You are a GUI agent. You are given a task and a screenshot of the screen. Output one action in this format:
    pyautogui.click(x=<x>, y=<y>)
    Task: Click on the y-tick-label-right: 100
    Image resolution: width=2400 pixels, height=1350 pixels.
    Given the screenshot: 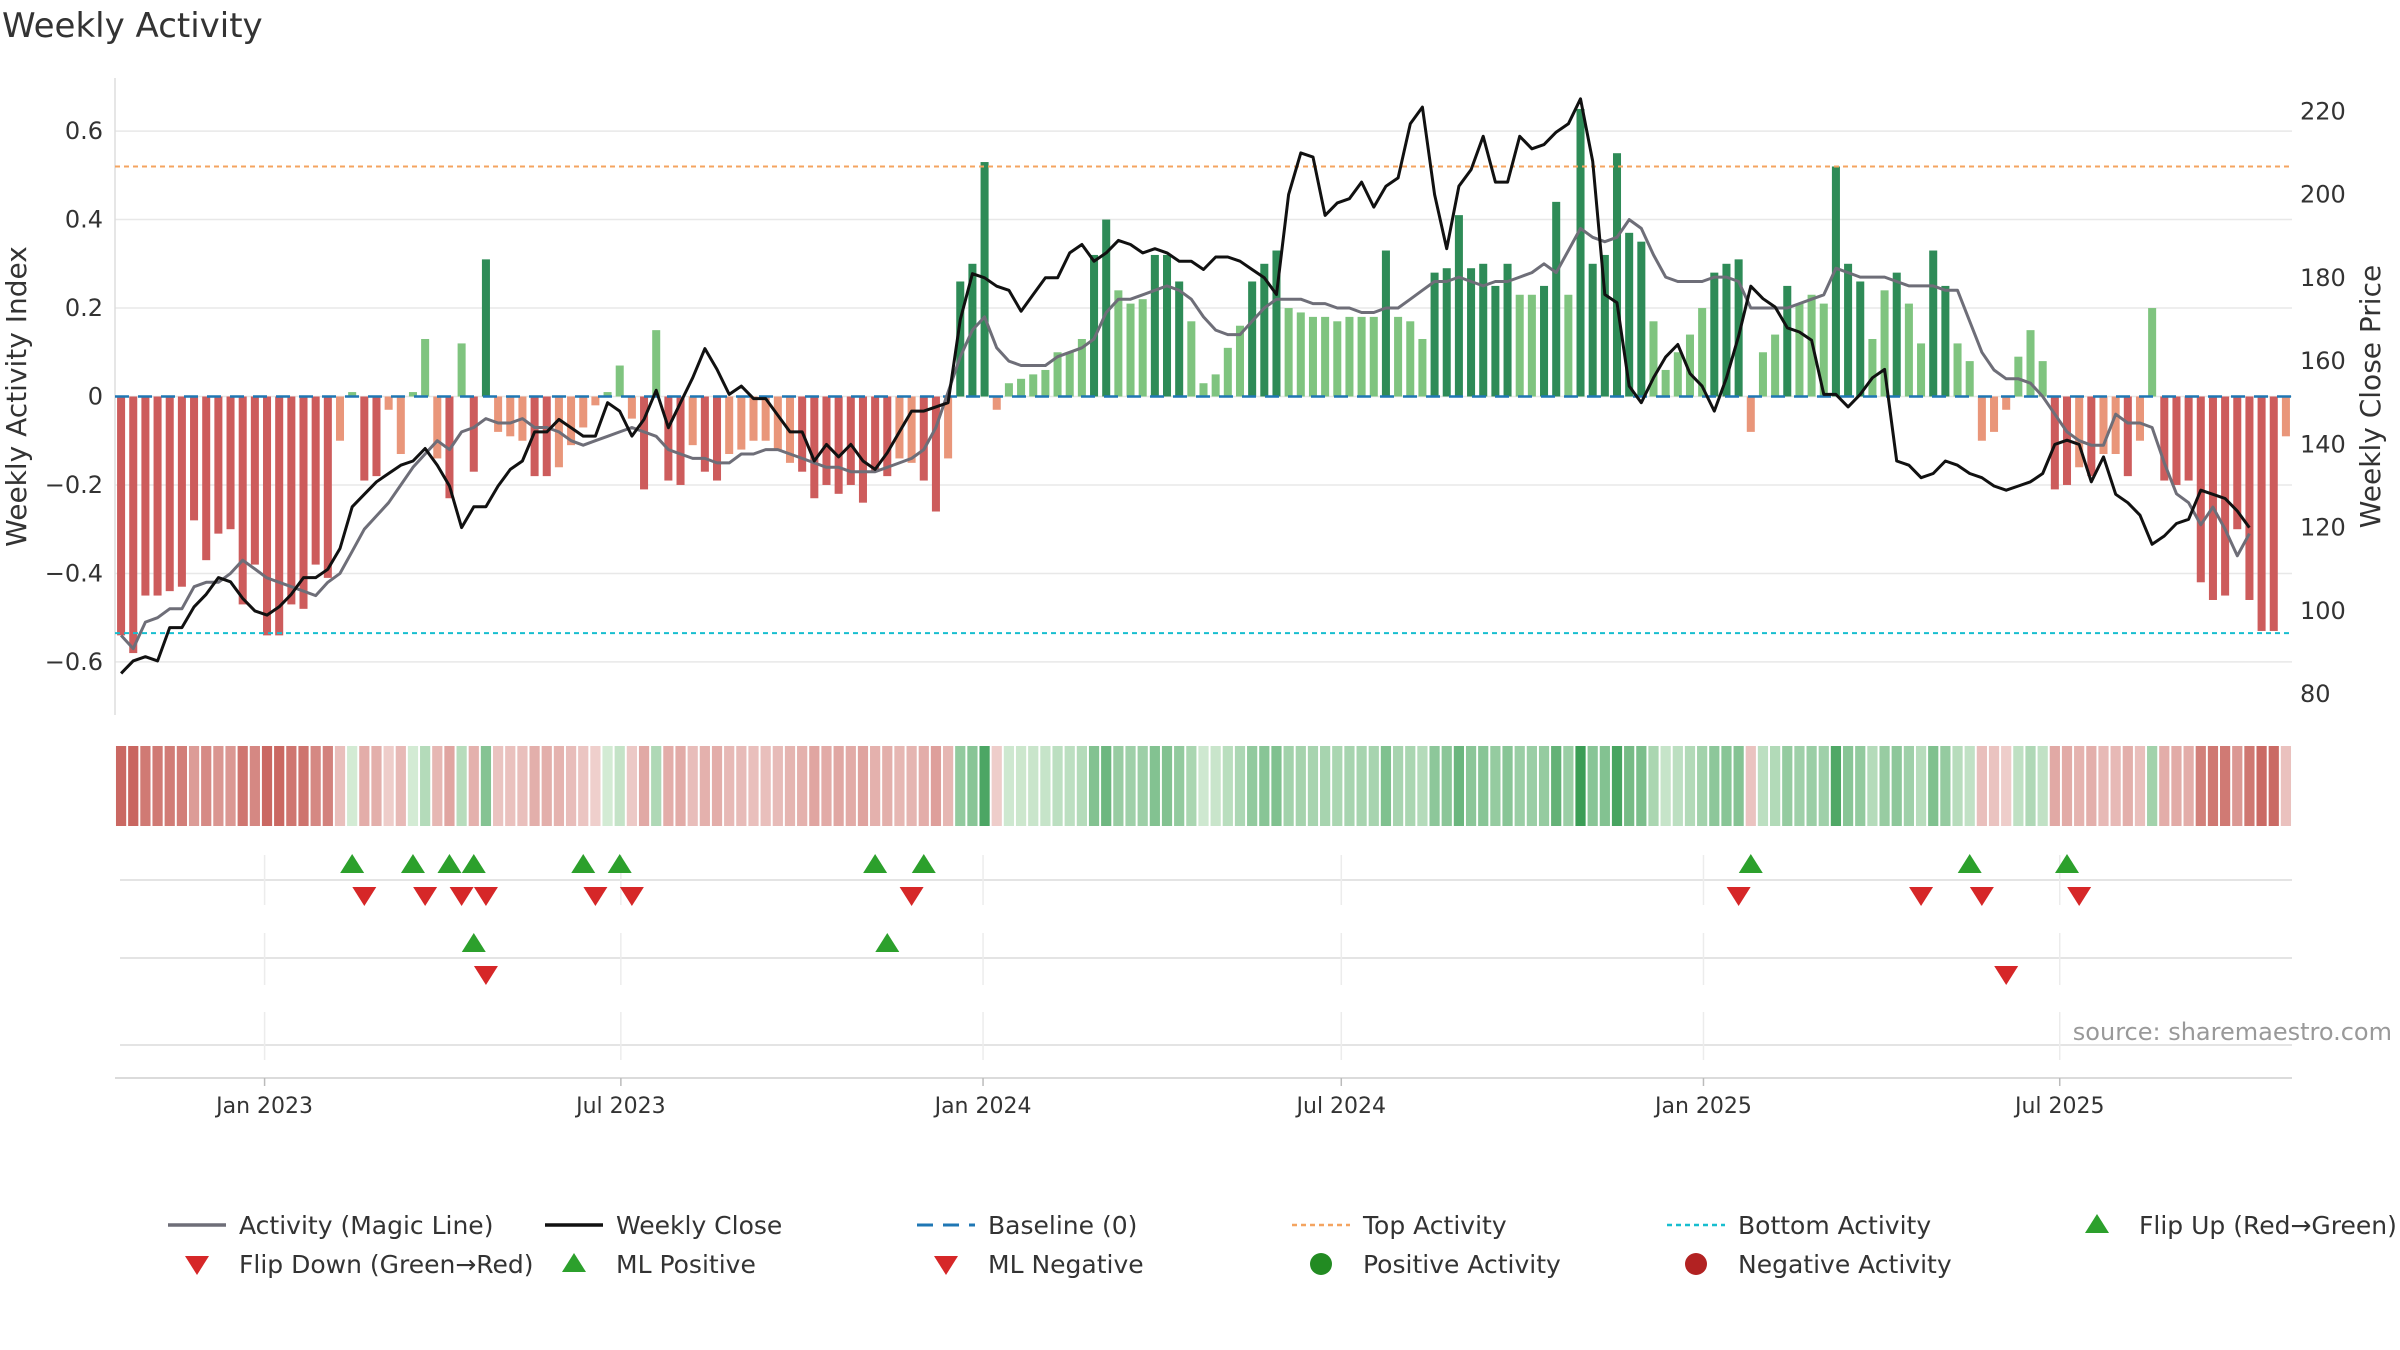 What is the action you would take?
    pyautogui.click(x=2323, y=611)
    